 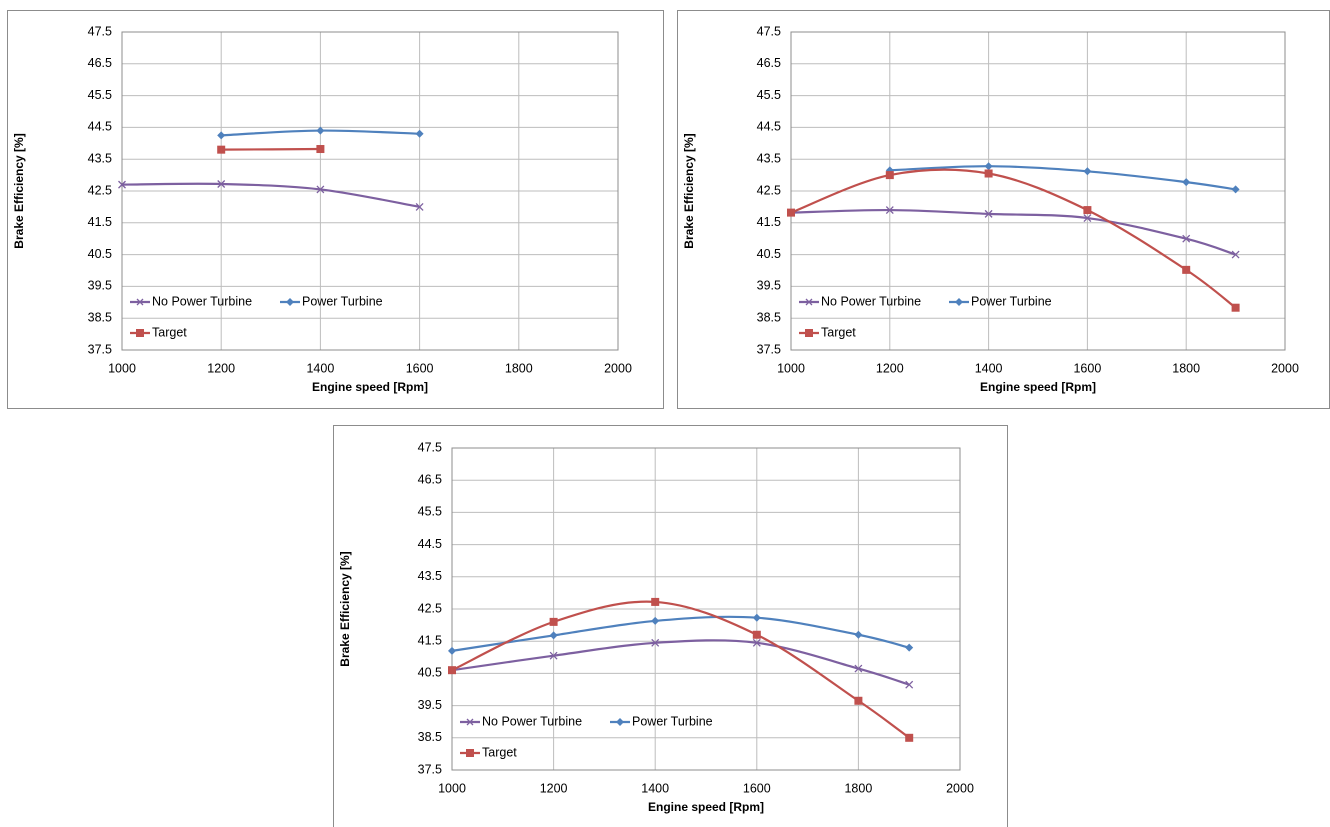 What do you see at coordinates (270, 195) in the screenshot?
I see `series-line` at bounding box center [270, 195].